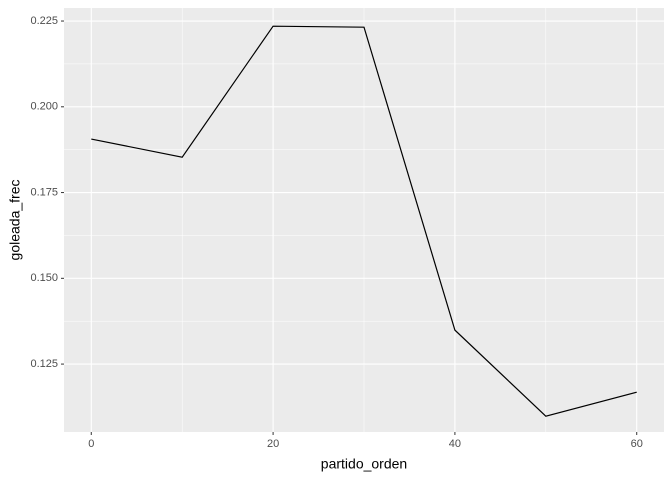 This screenshot has width=672, height=480. I want to click on y-tick-label: 0.225, so click(44, 21).